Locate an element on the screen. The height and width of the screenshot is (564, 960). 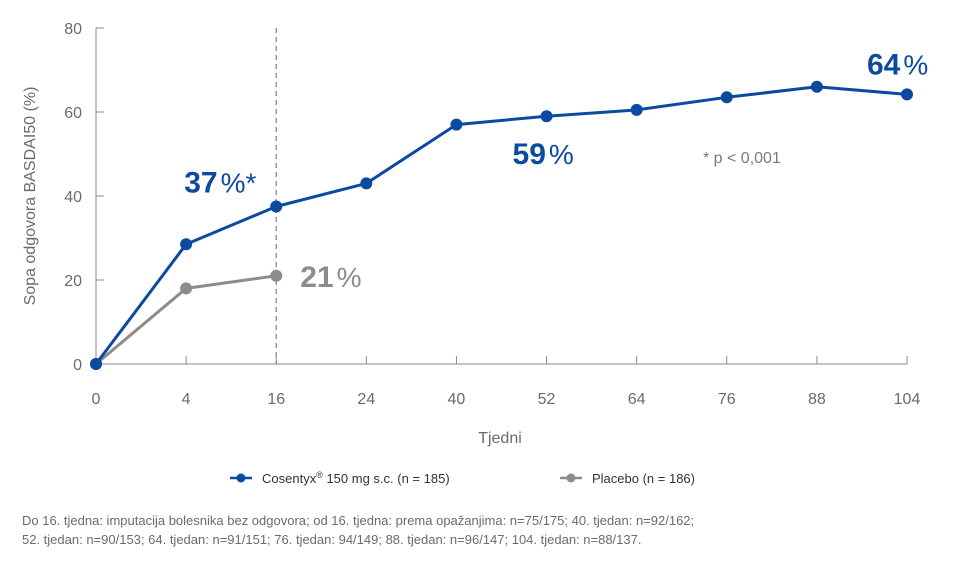
data-label: 64% is located at coordinates (897, 64).